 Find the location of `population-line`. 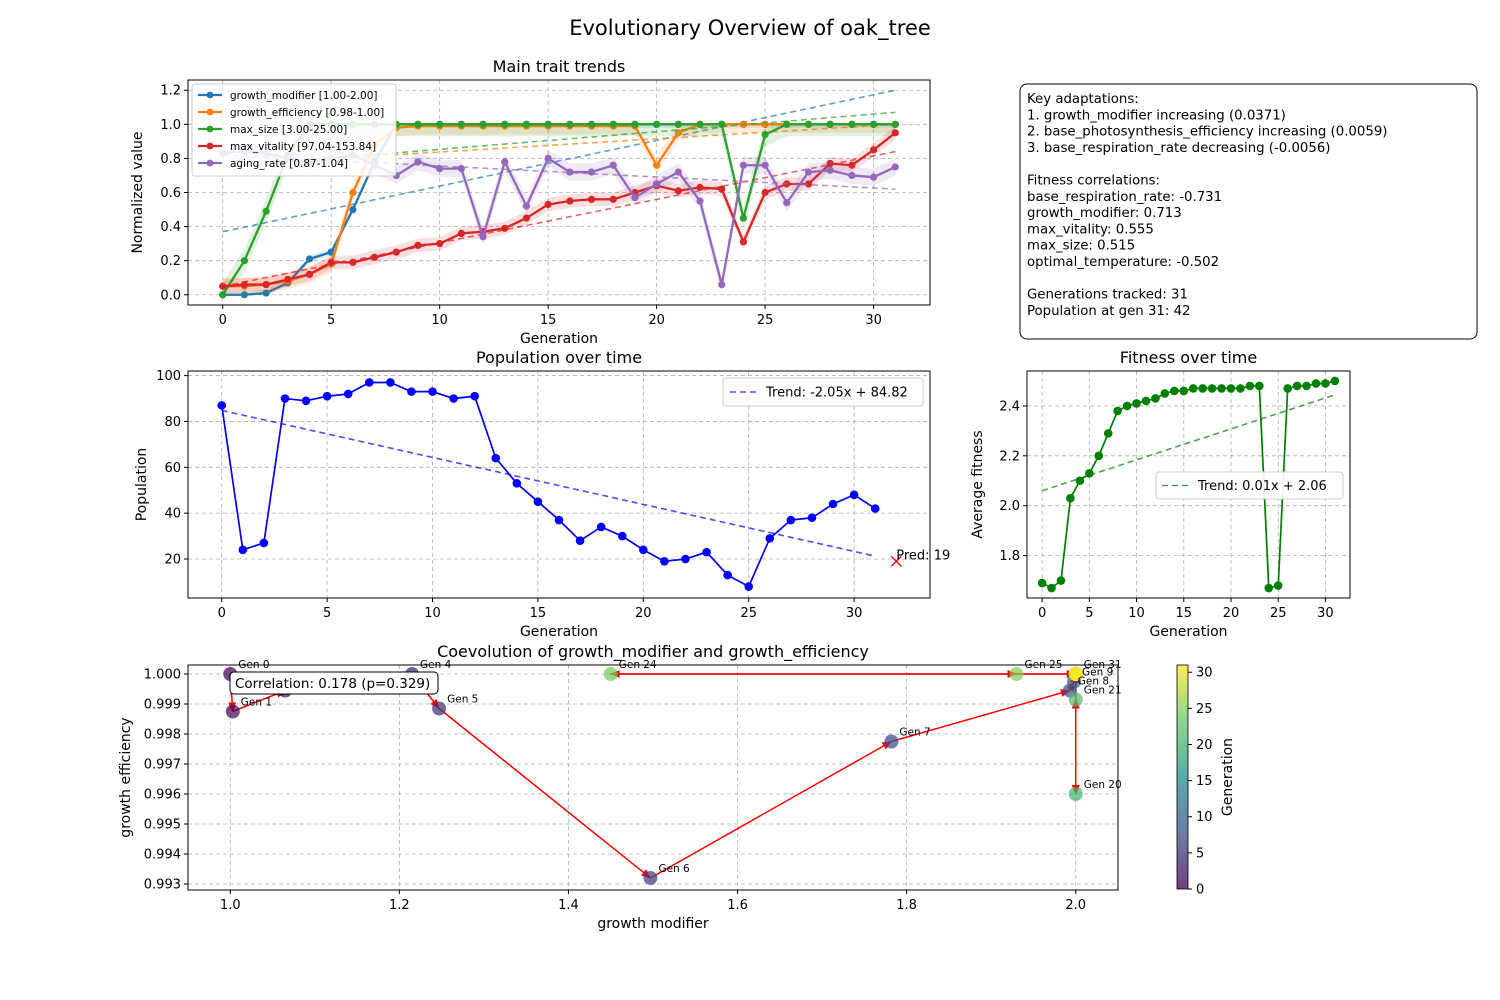

population-line is located at coordinates (548, 484).